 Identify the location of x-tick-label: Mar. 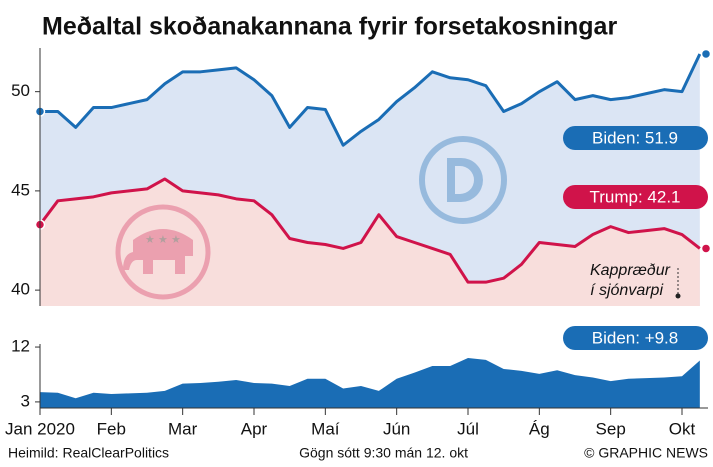
(183, 428).